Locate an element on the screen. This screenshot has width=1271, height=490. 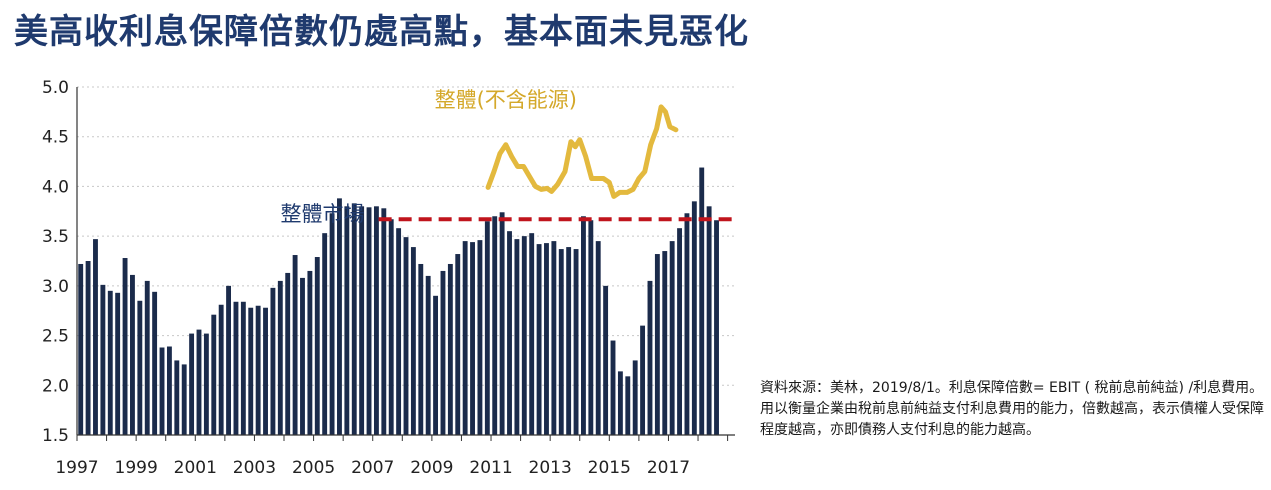
y-tick-label: 4.0 is located at coordinates (55, 187).